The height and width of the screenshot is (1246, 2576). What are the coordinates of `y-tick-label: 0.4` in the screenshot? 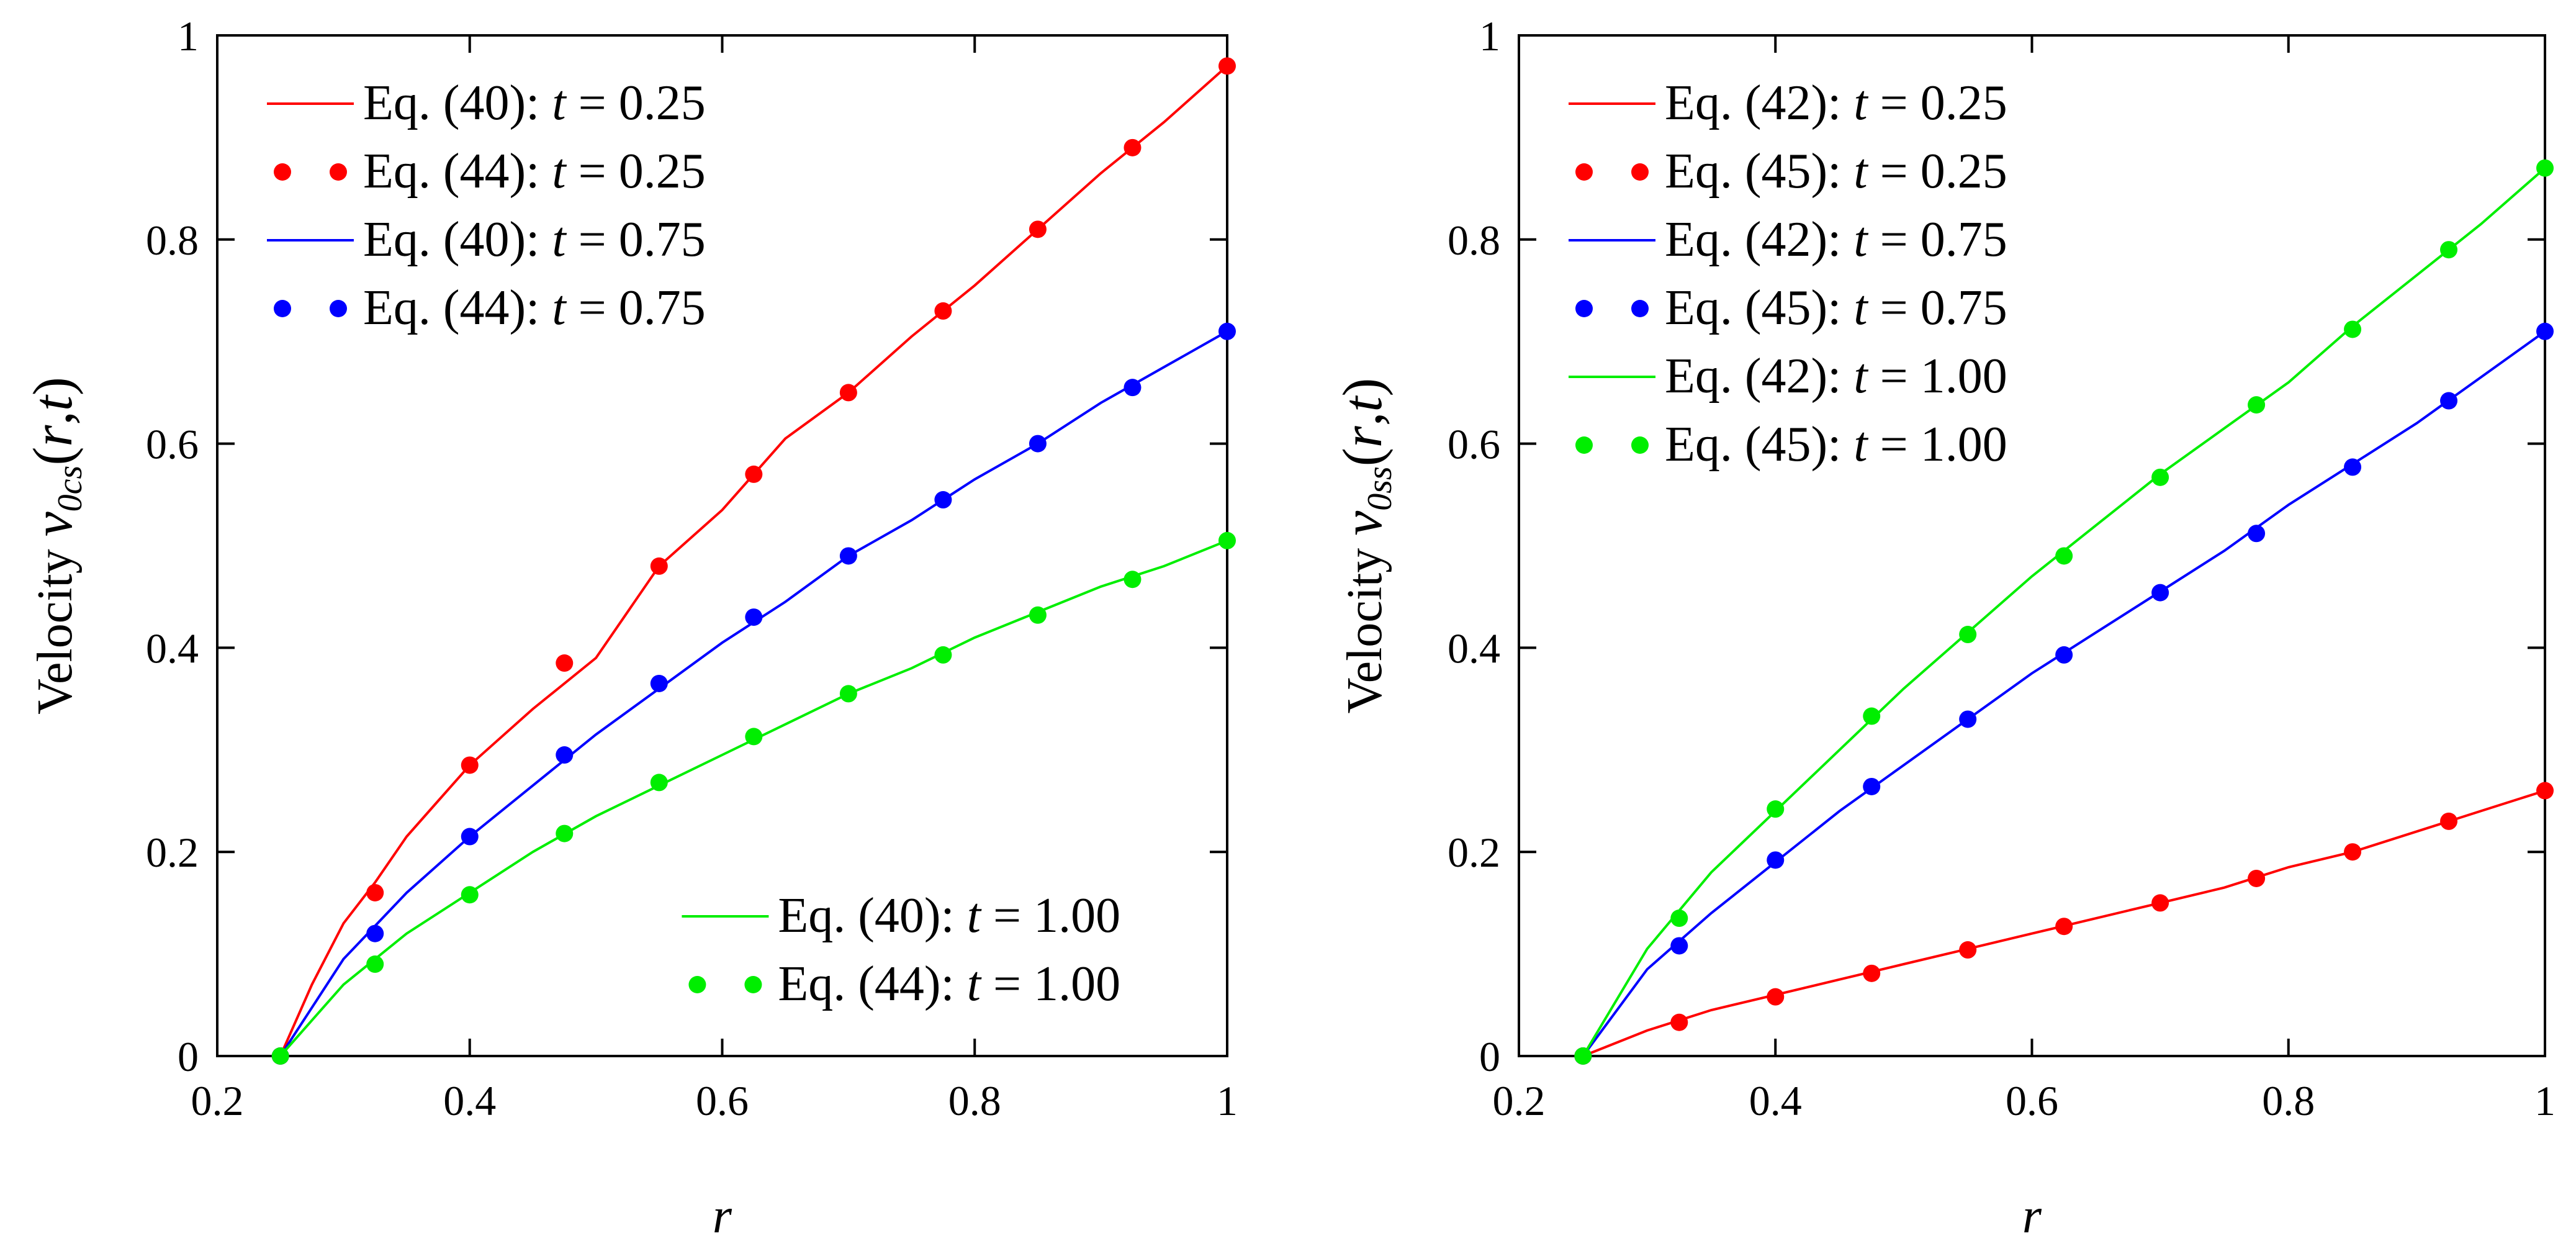 It's located at (1474, 648).